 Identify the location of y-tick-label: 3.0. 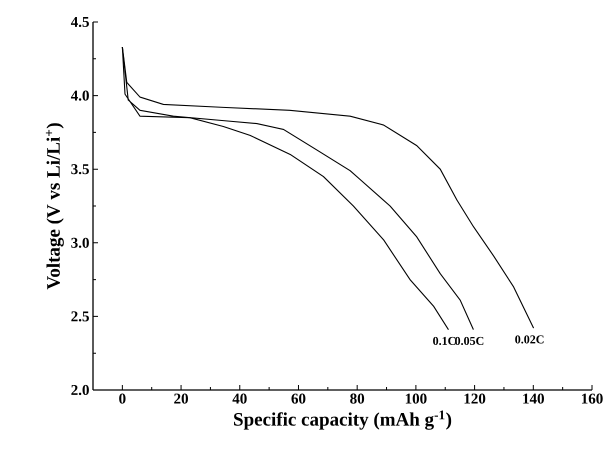
(80, 243).